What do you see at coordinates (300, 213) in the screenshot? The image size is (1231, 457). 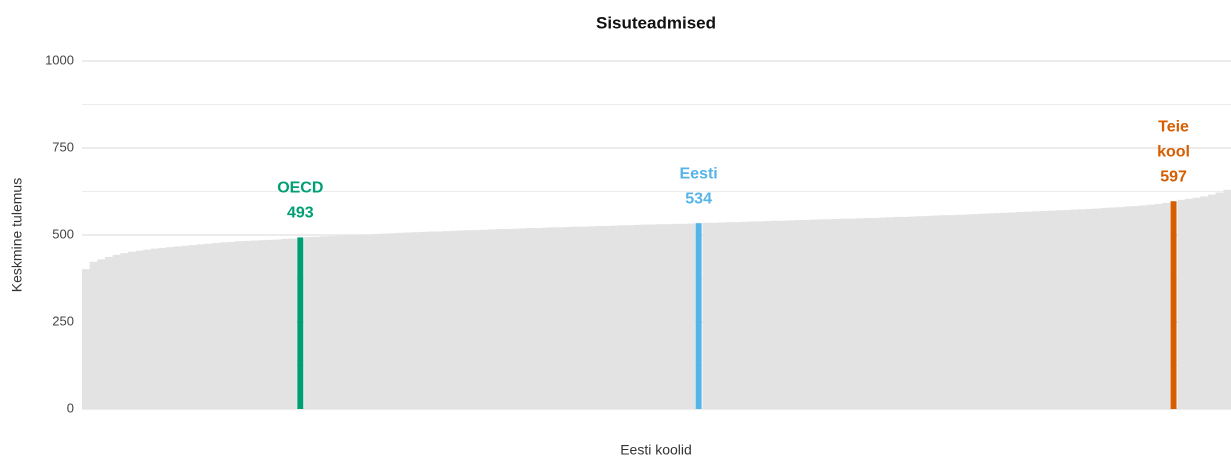 I see `highlight-value: 493` at bounding box center [300, 213].